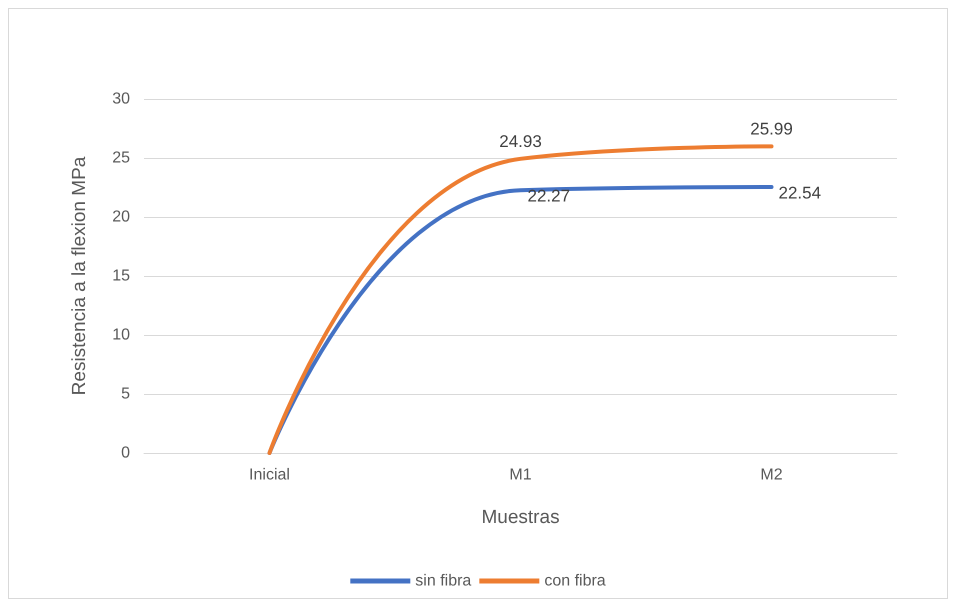  Describe the element at coordinates (121, 158) in the screenshot. I see `y-tick-label: 25` at that location.